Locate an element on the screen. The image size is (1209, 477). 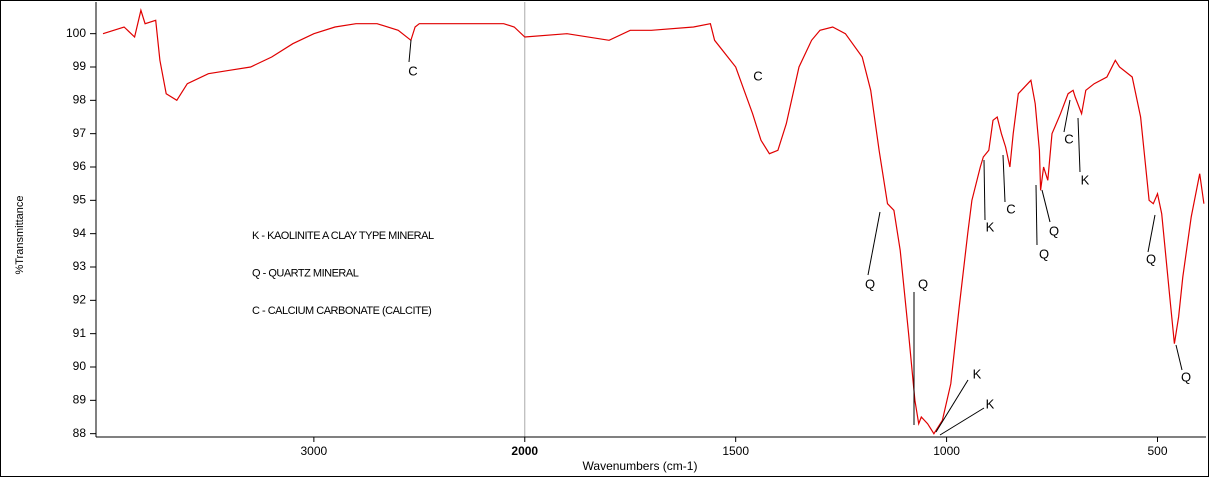
x-tick-label: 1500 is located at coordinates (735, 451).